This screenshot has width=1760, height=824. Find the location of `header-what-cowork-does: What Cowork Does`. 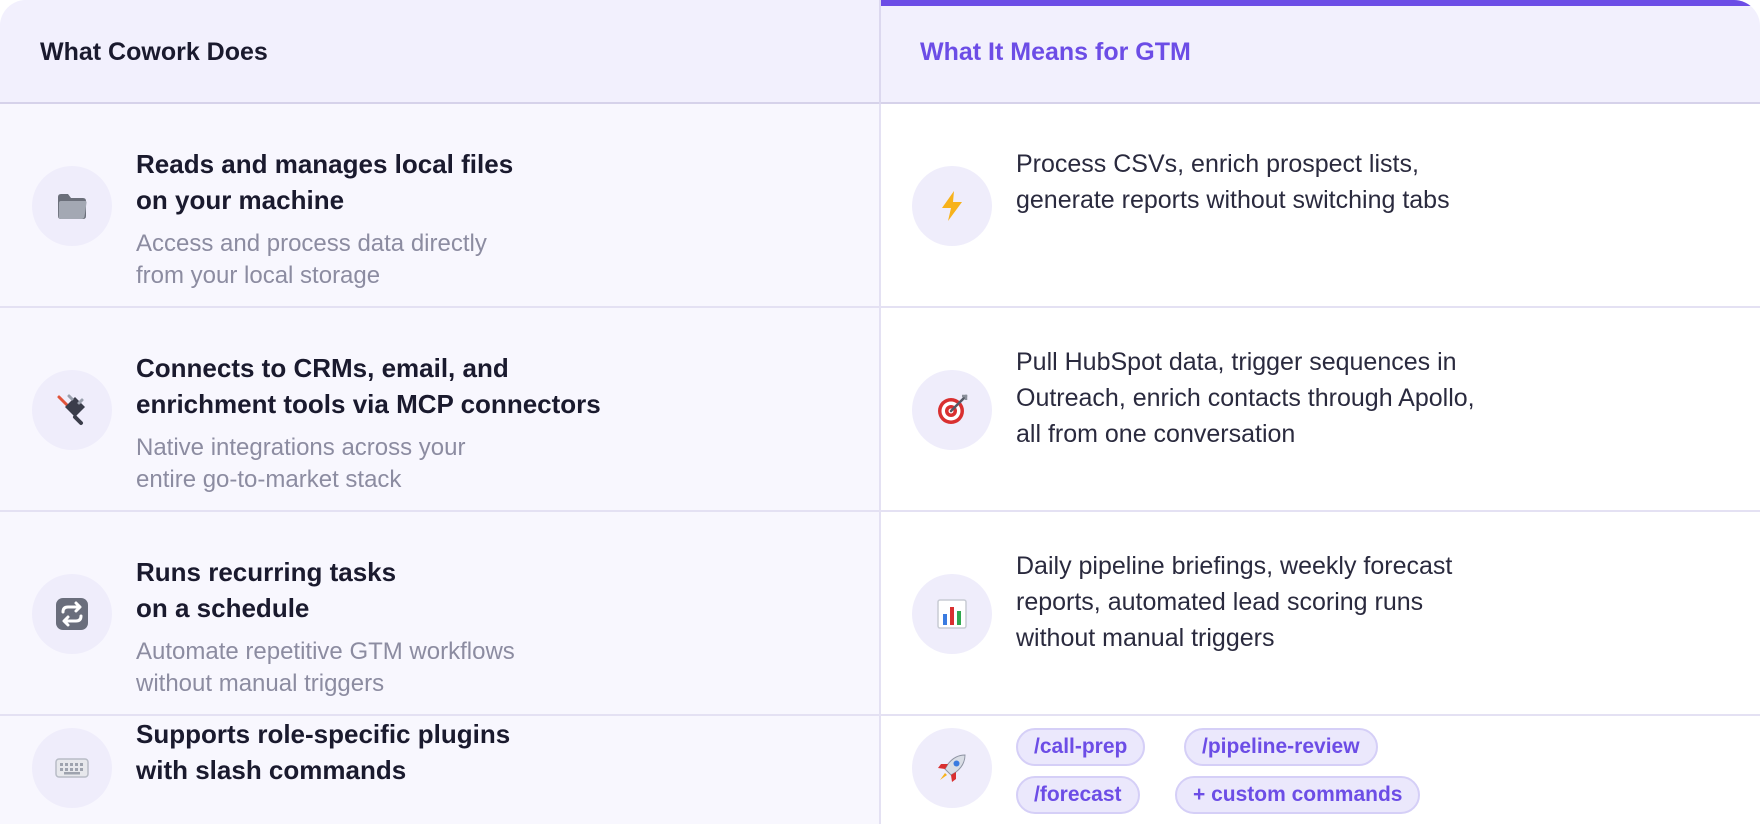

header-what-cowork-does: What Cowork Does is located at coordinates (154, 52).